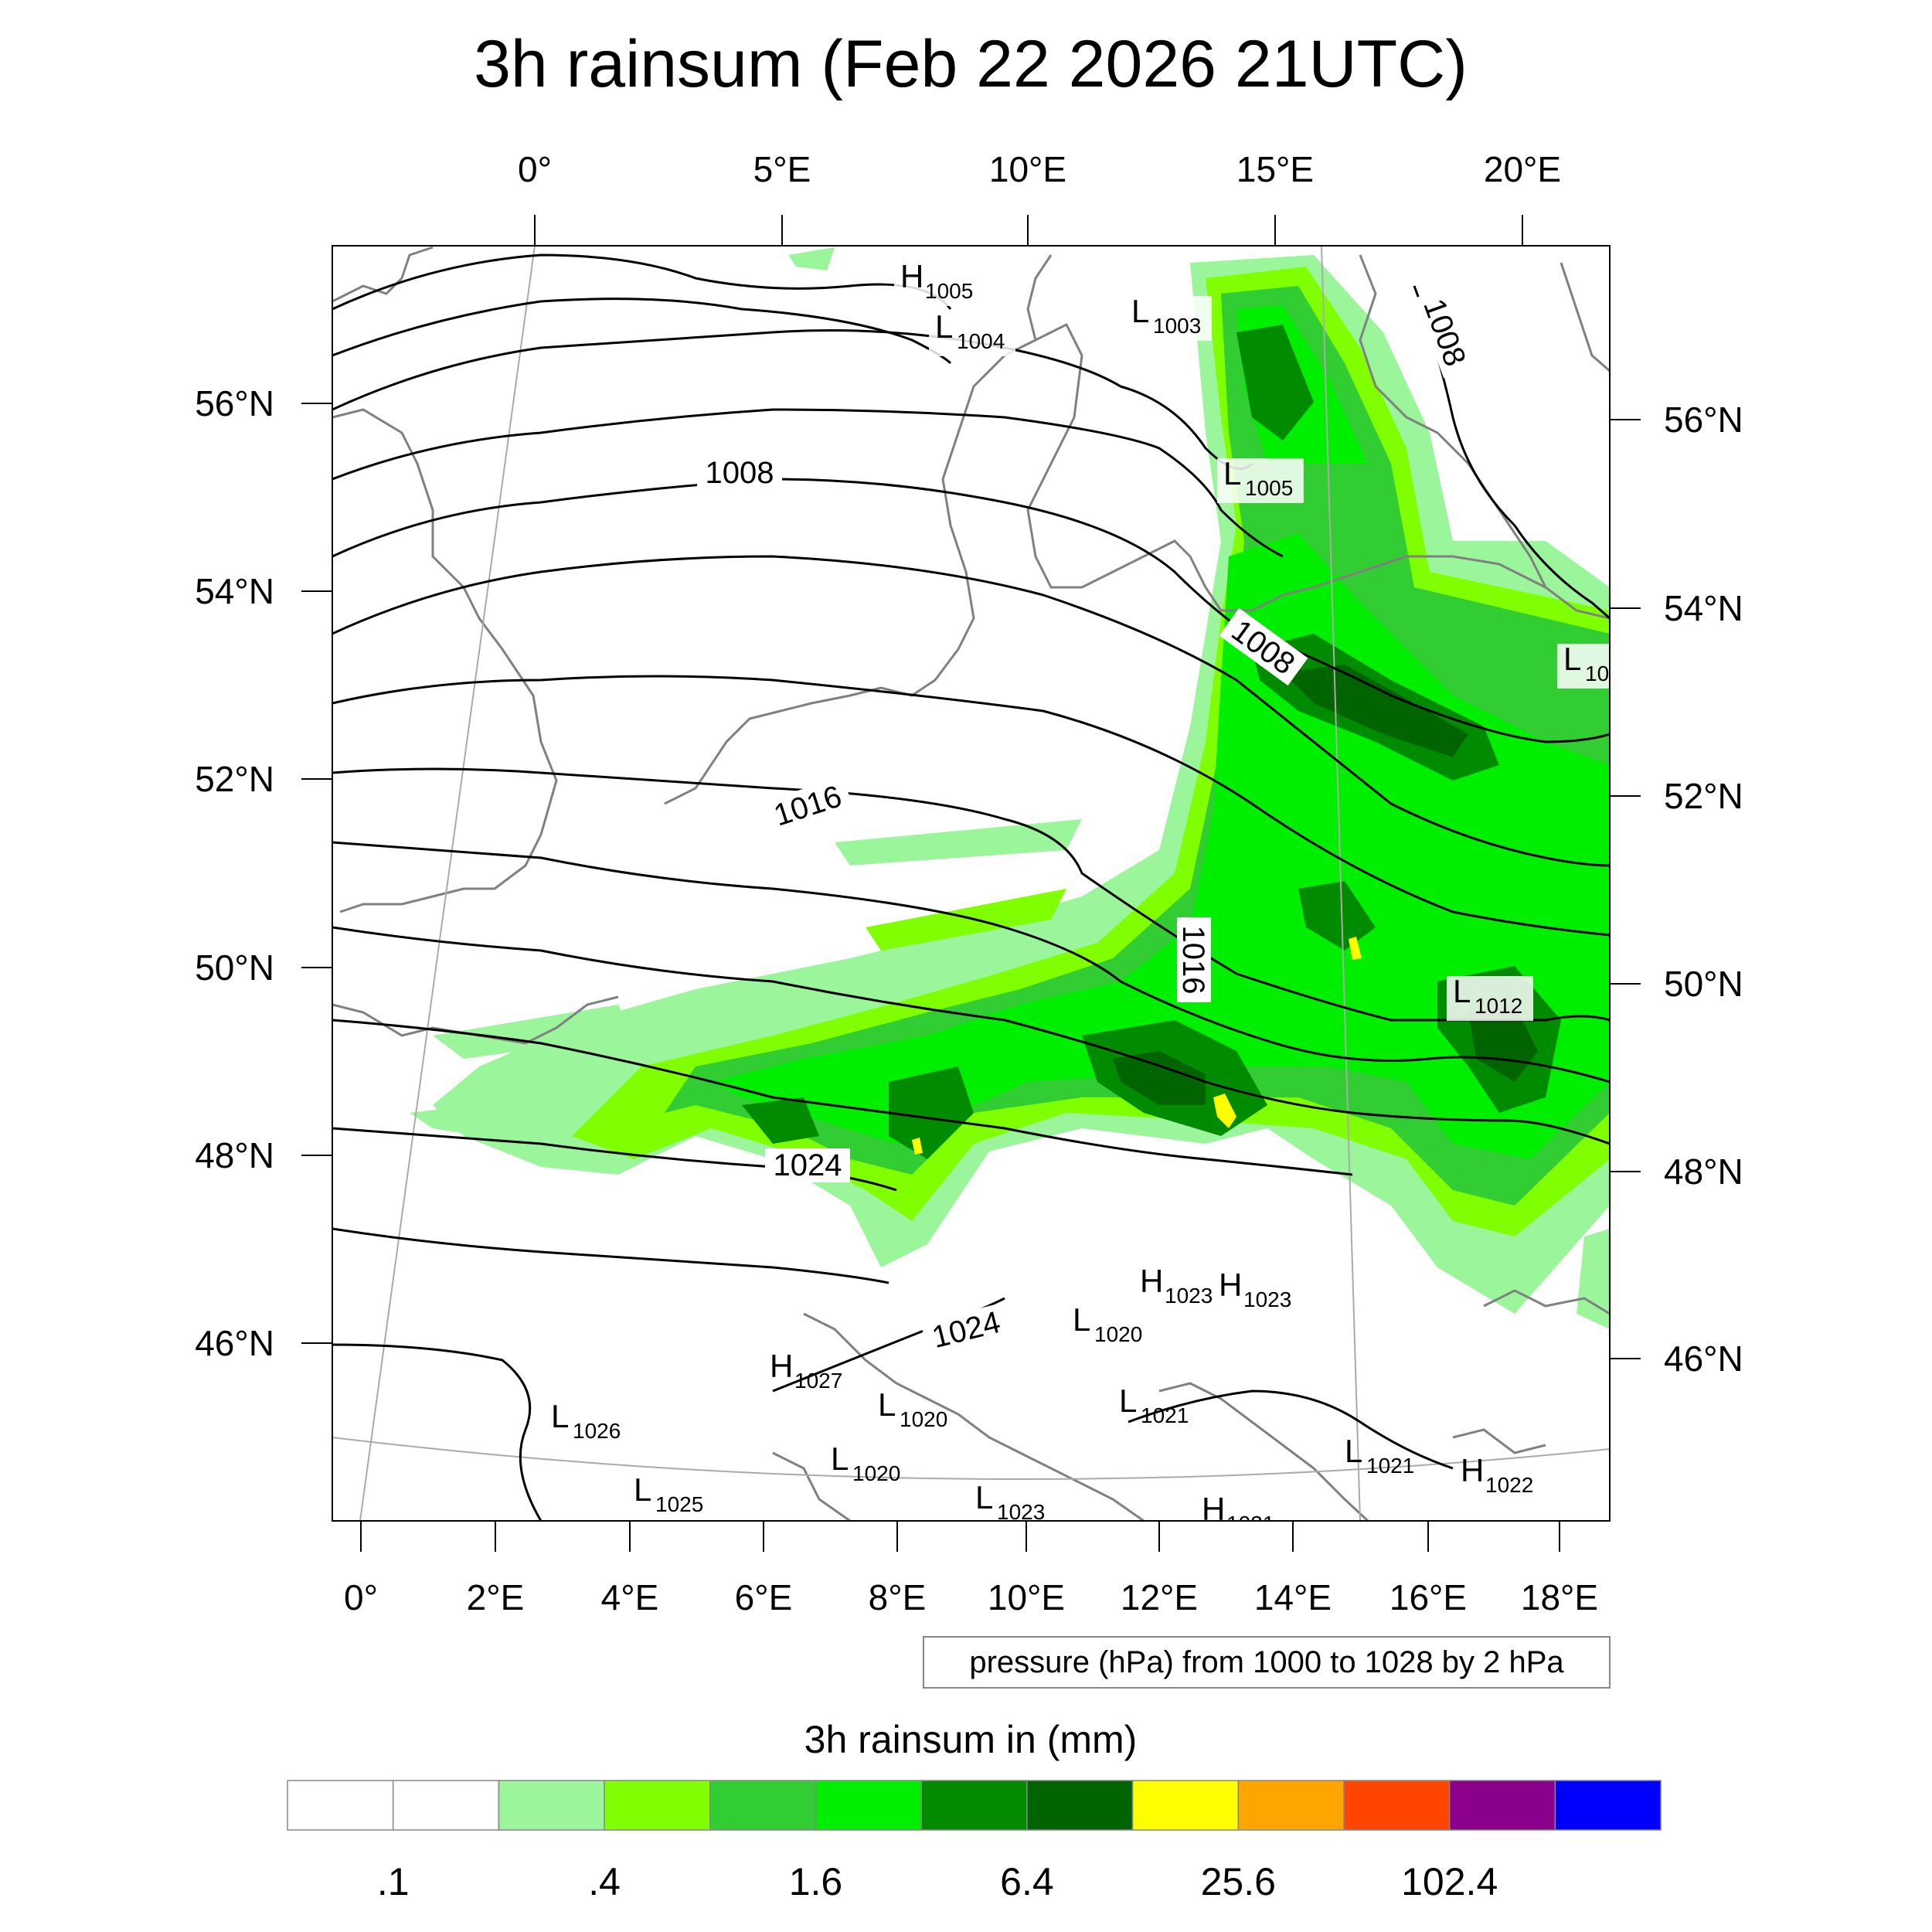 This screenshot has width=1932, height=1932. Describe the element at coordinates (235, 968) in the screenshot. I see `left-lat-label: 50°N` at that location.